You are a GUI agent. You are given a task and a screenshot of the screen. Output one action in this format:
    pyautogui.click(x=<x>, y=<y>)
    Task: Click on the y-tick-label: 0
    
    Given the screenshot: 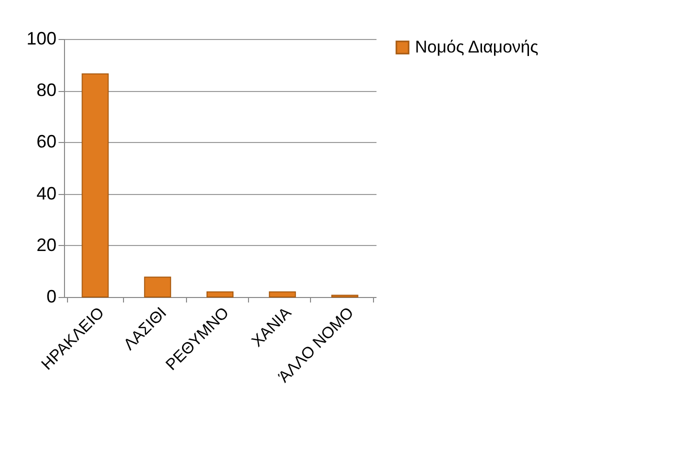 What is the action you would take?
    pyautogui.click(x=51, y=296)
    